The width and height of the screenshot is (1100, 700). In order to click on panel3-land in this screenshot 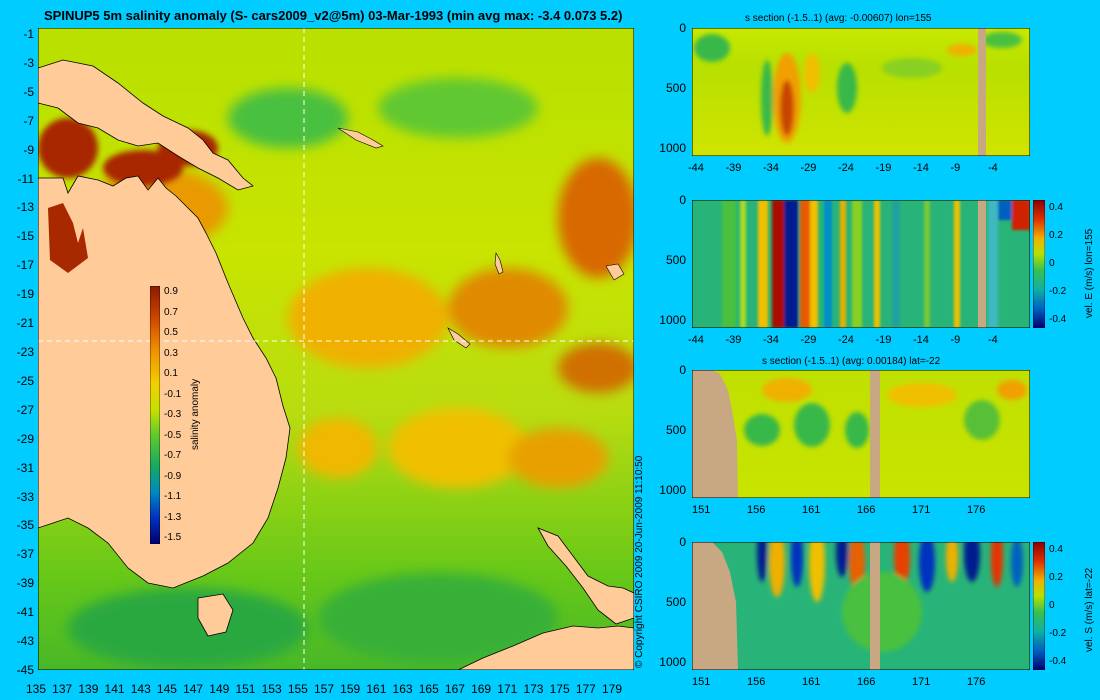, I will do `click(715, 434)`.